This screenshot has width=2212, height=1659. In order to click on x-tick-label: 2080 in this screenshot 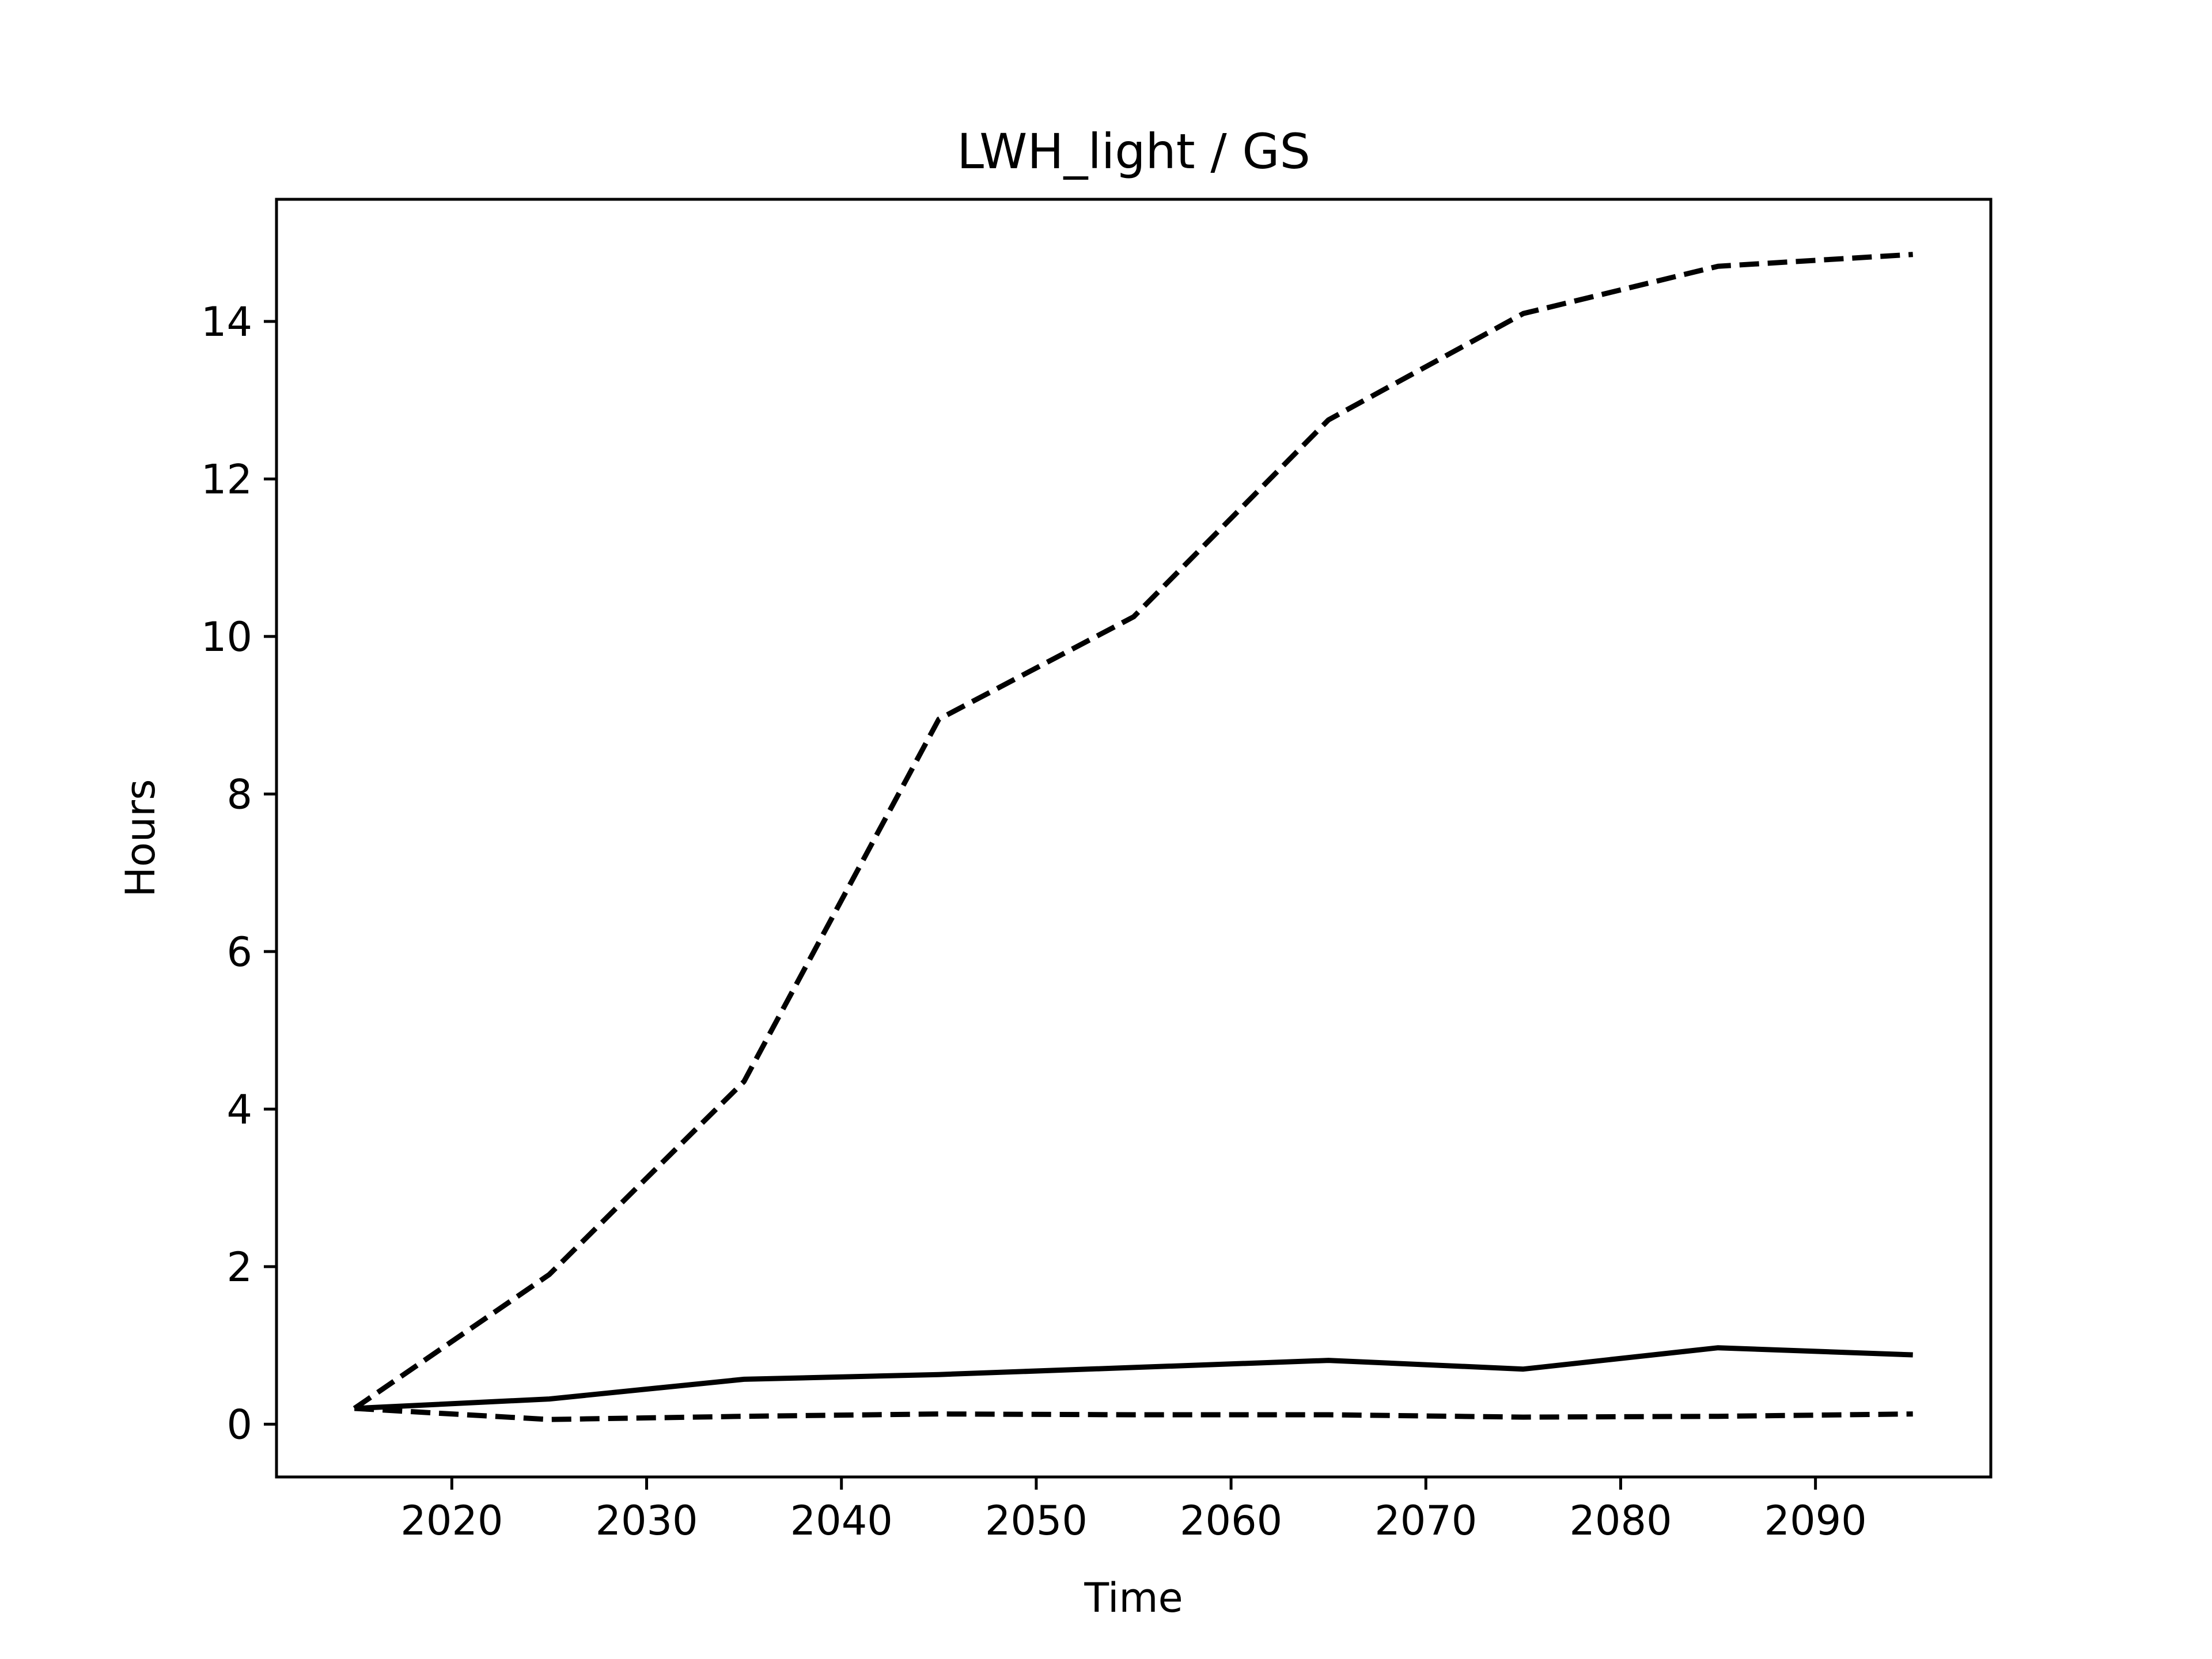, I will do `click(1620, 1520)`.